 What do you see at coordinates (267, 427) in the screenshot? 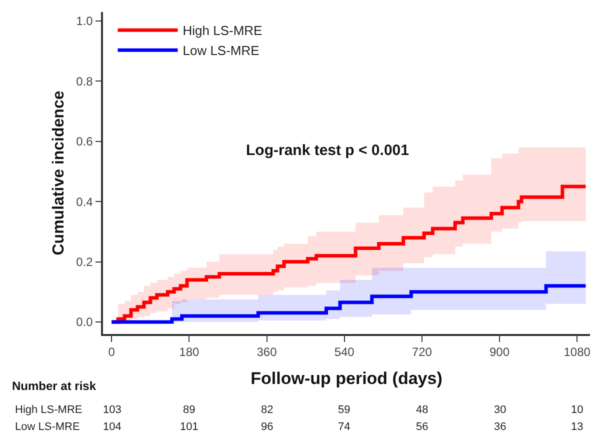
I see `text: 96` at bounding box center [267, 427].